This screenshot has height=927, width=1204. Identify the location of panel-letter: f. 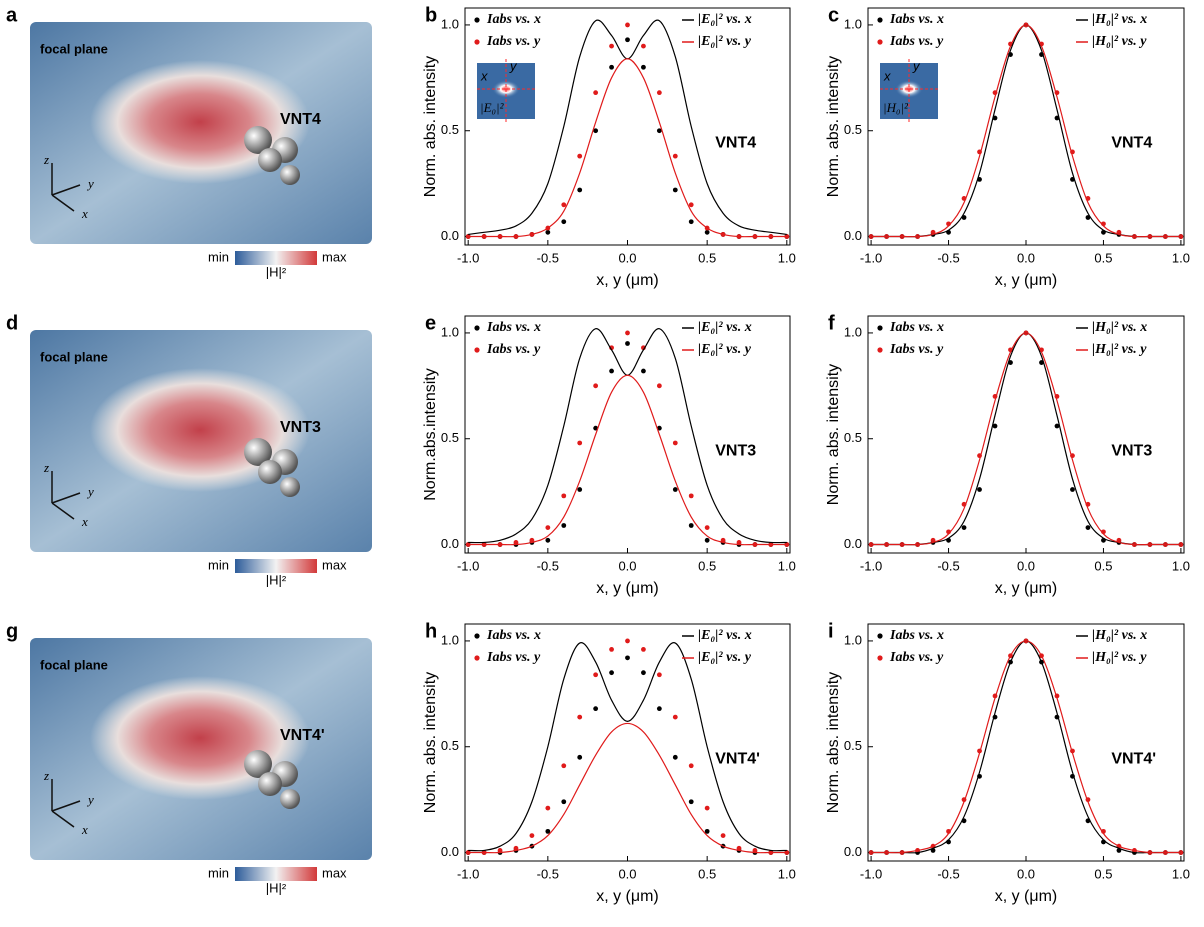
(831, 323).